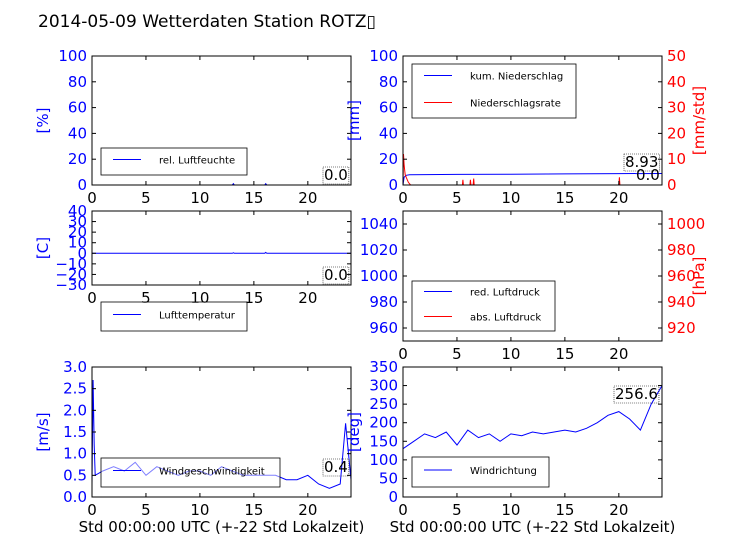 The height and width of the screenshot is (552, 736). Describe the element at coordinates (676, 108) in the screenshot. I see `y-right-tick-label: 30` at that location.